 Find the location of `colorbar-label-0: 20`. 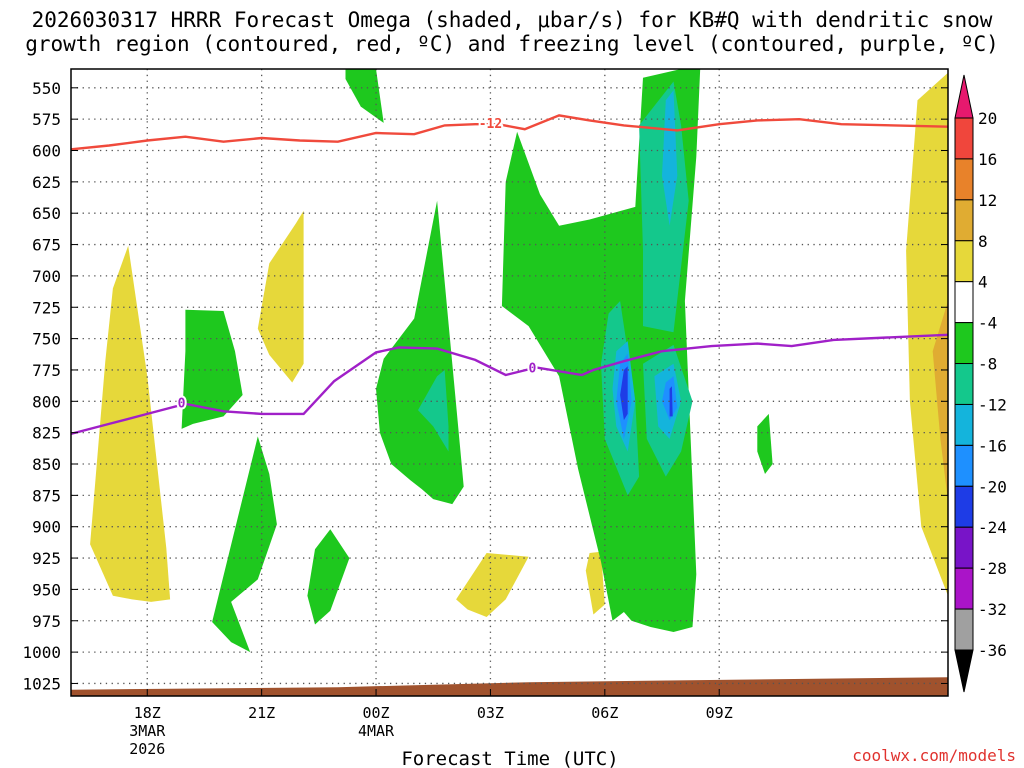

colorbar-label-0: 20 is located at coordinates (987, 118).